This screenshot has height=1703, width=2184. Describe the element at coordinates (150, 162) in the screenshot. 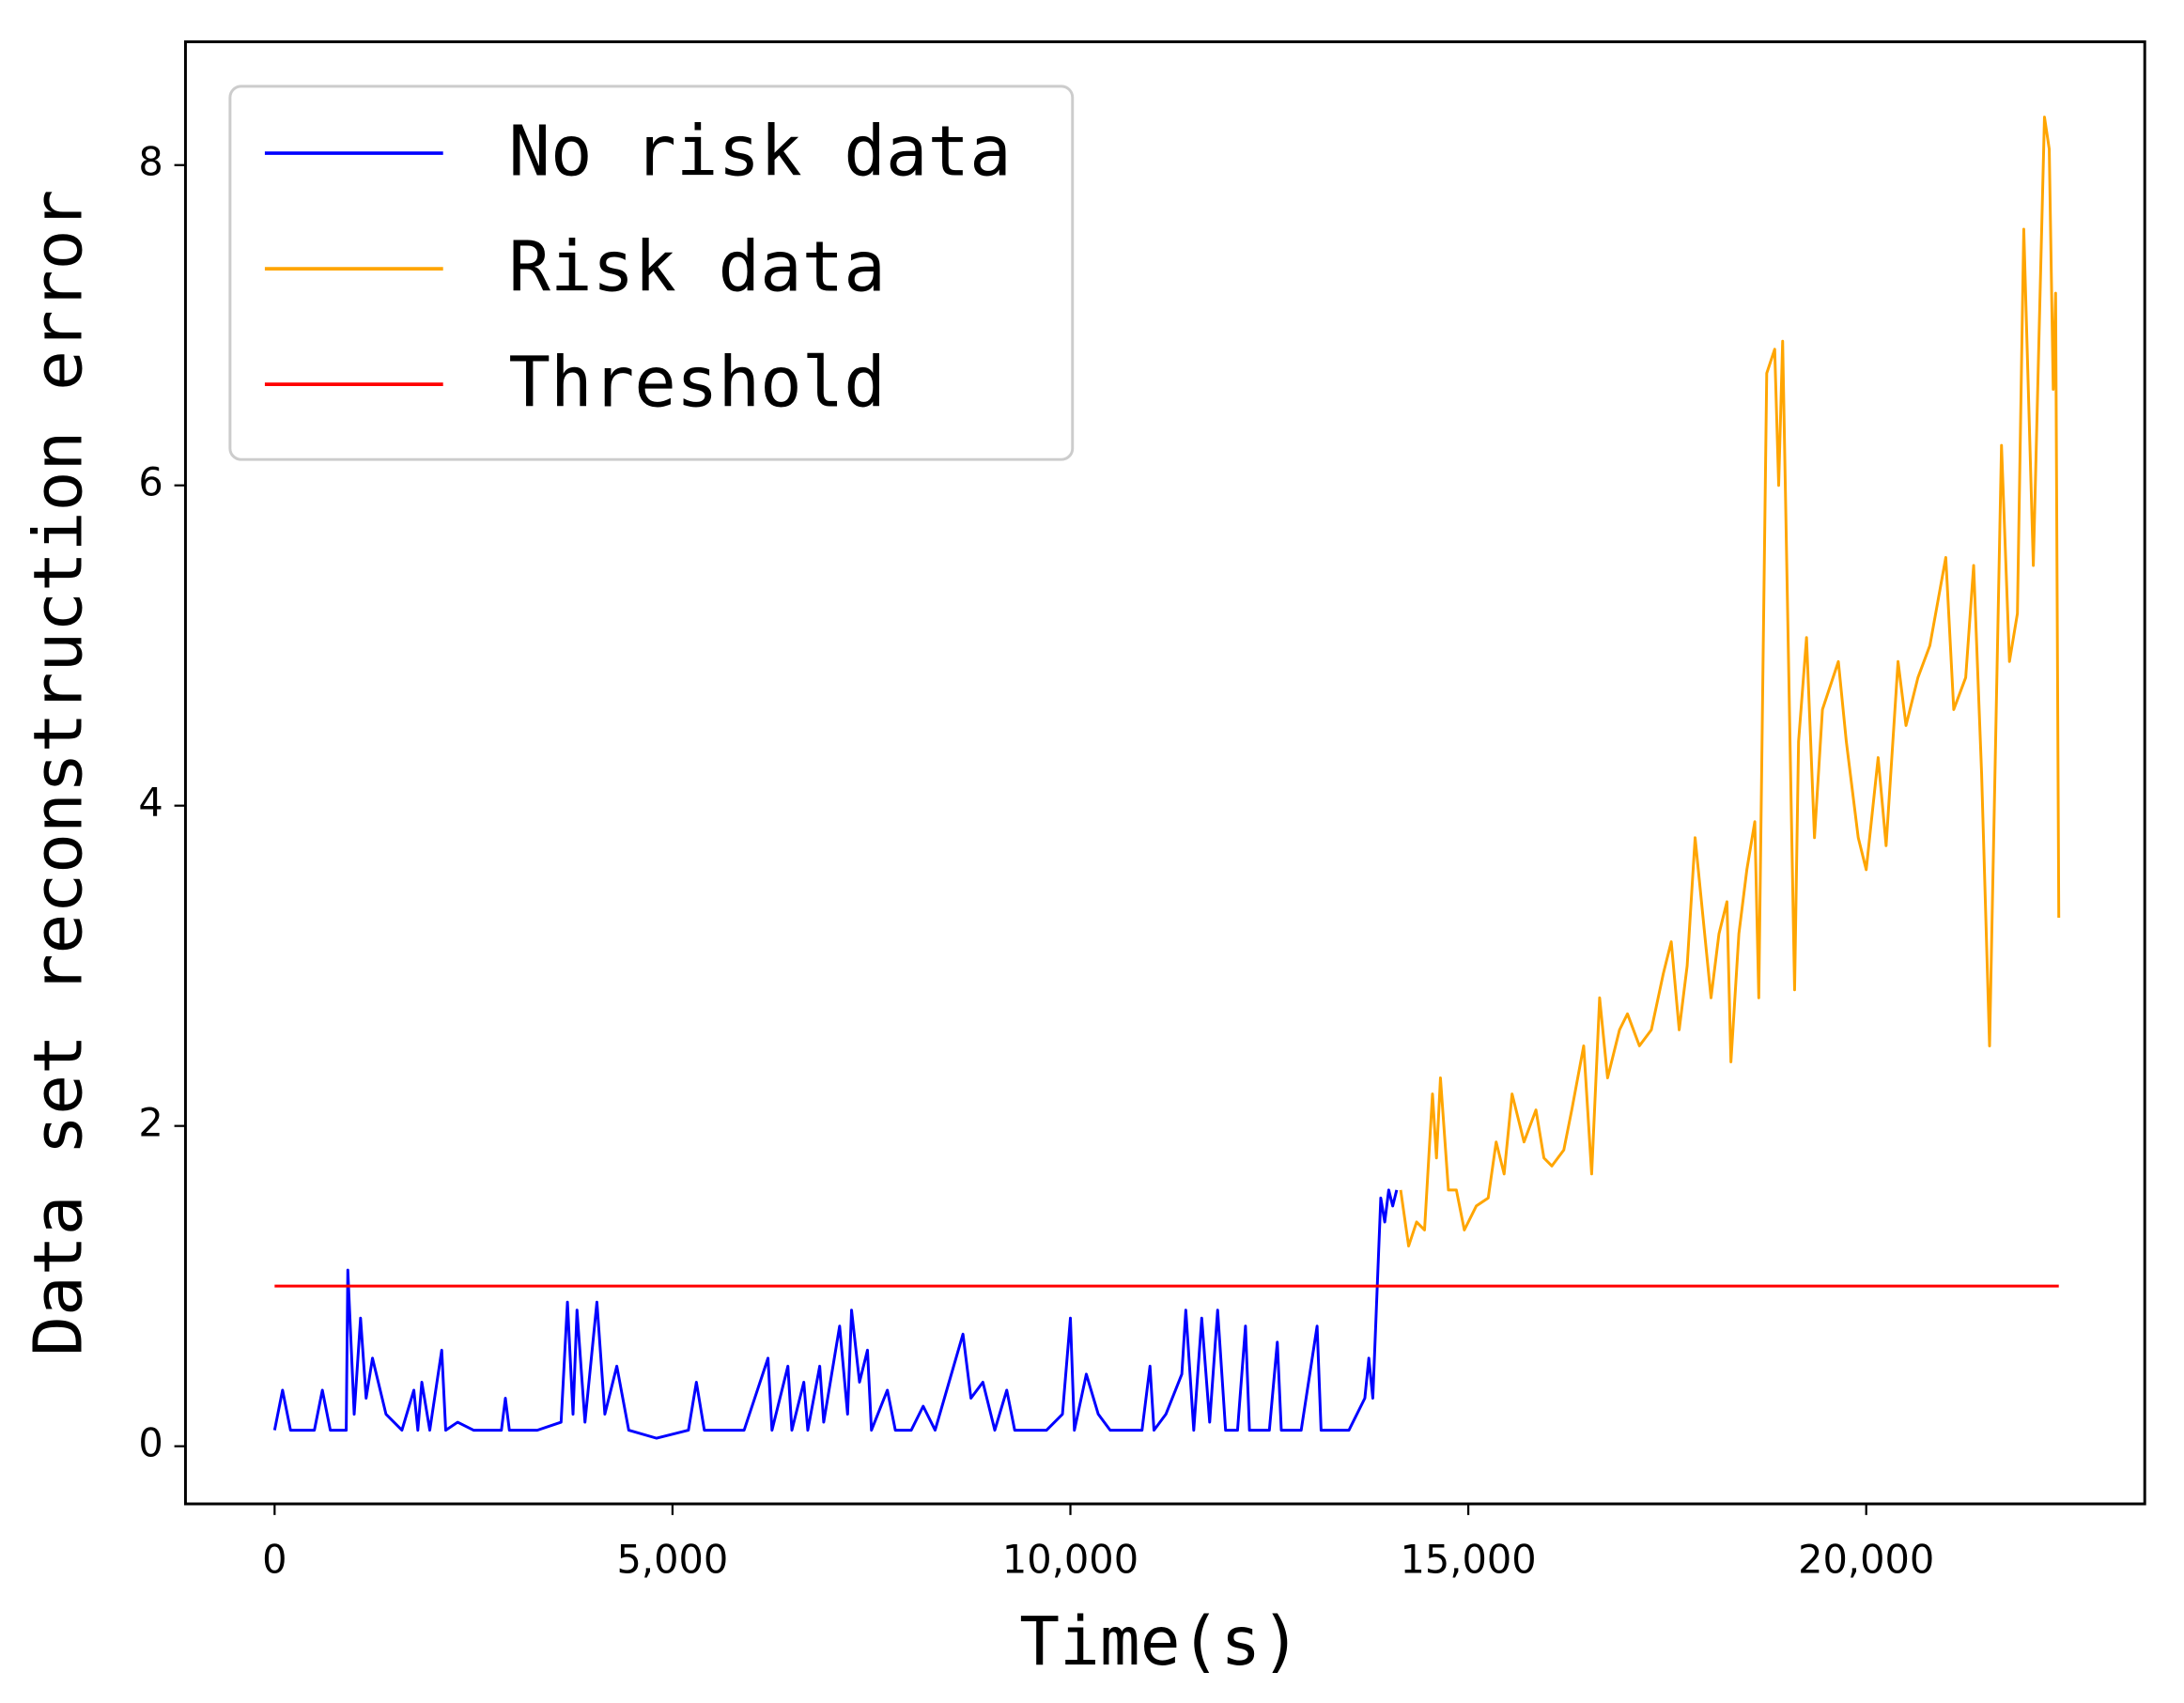

I see `y-tick-label: 8` at that location.